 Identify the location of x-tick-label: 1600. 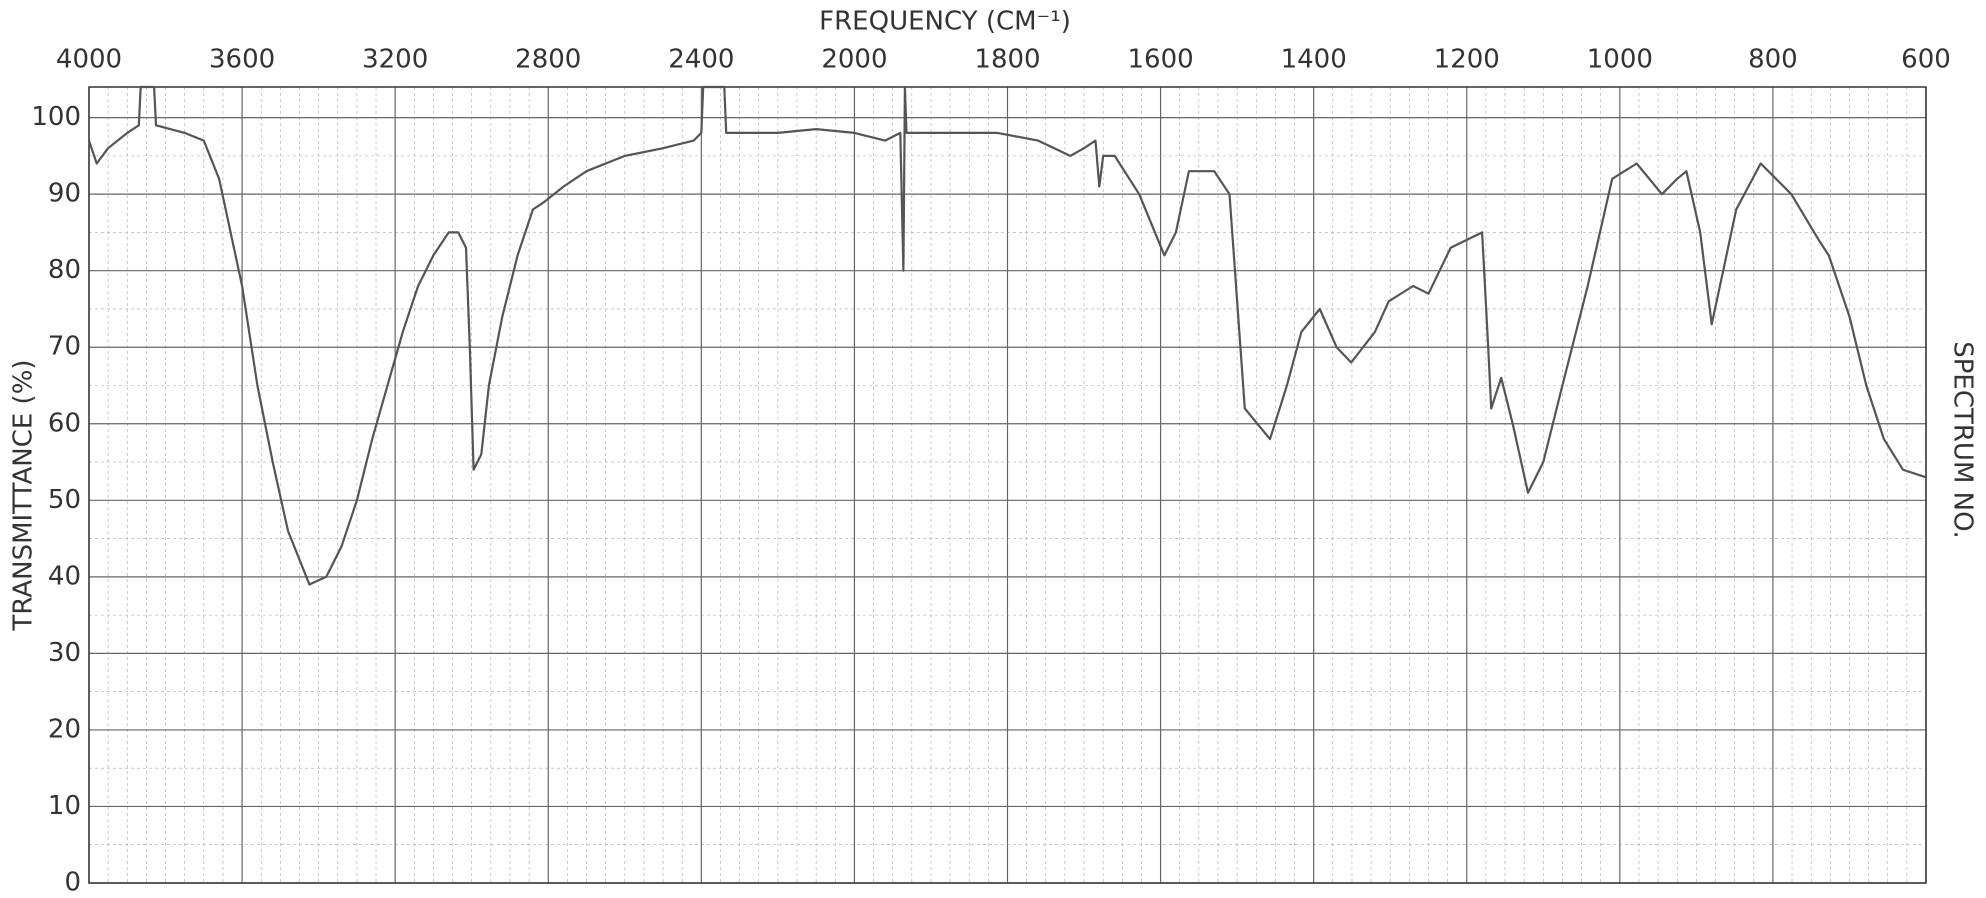
(1160, 60).